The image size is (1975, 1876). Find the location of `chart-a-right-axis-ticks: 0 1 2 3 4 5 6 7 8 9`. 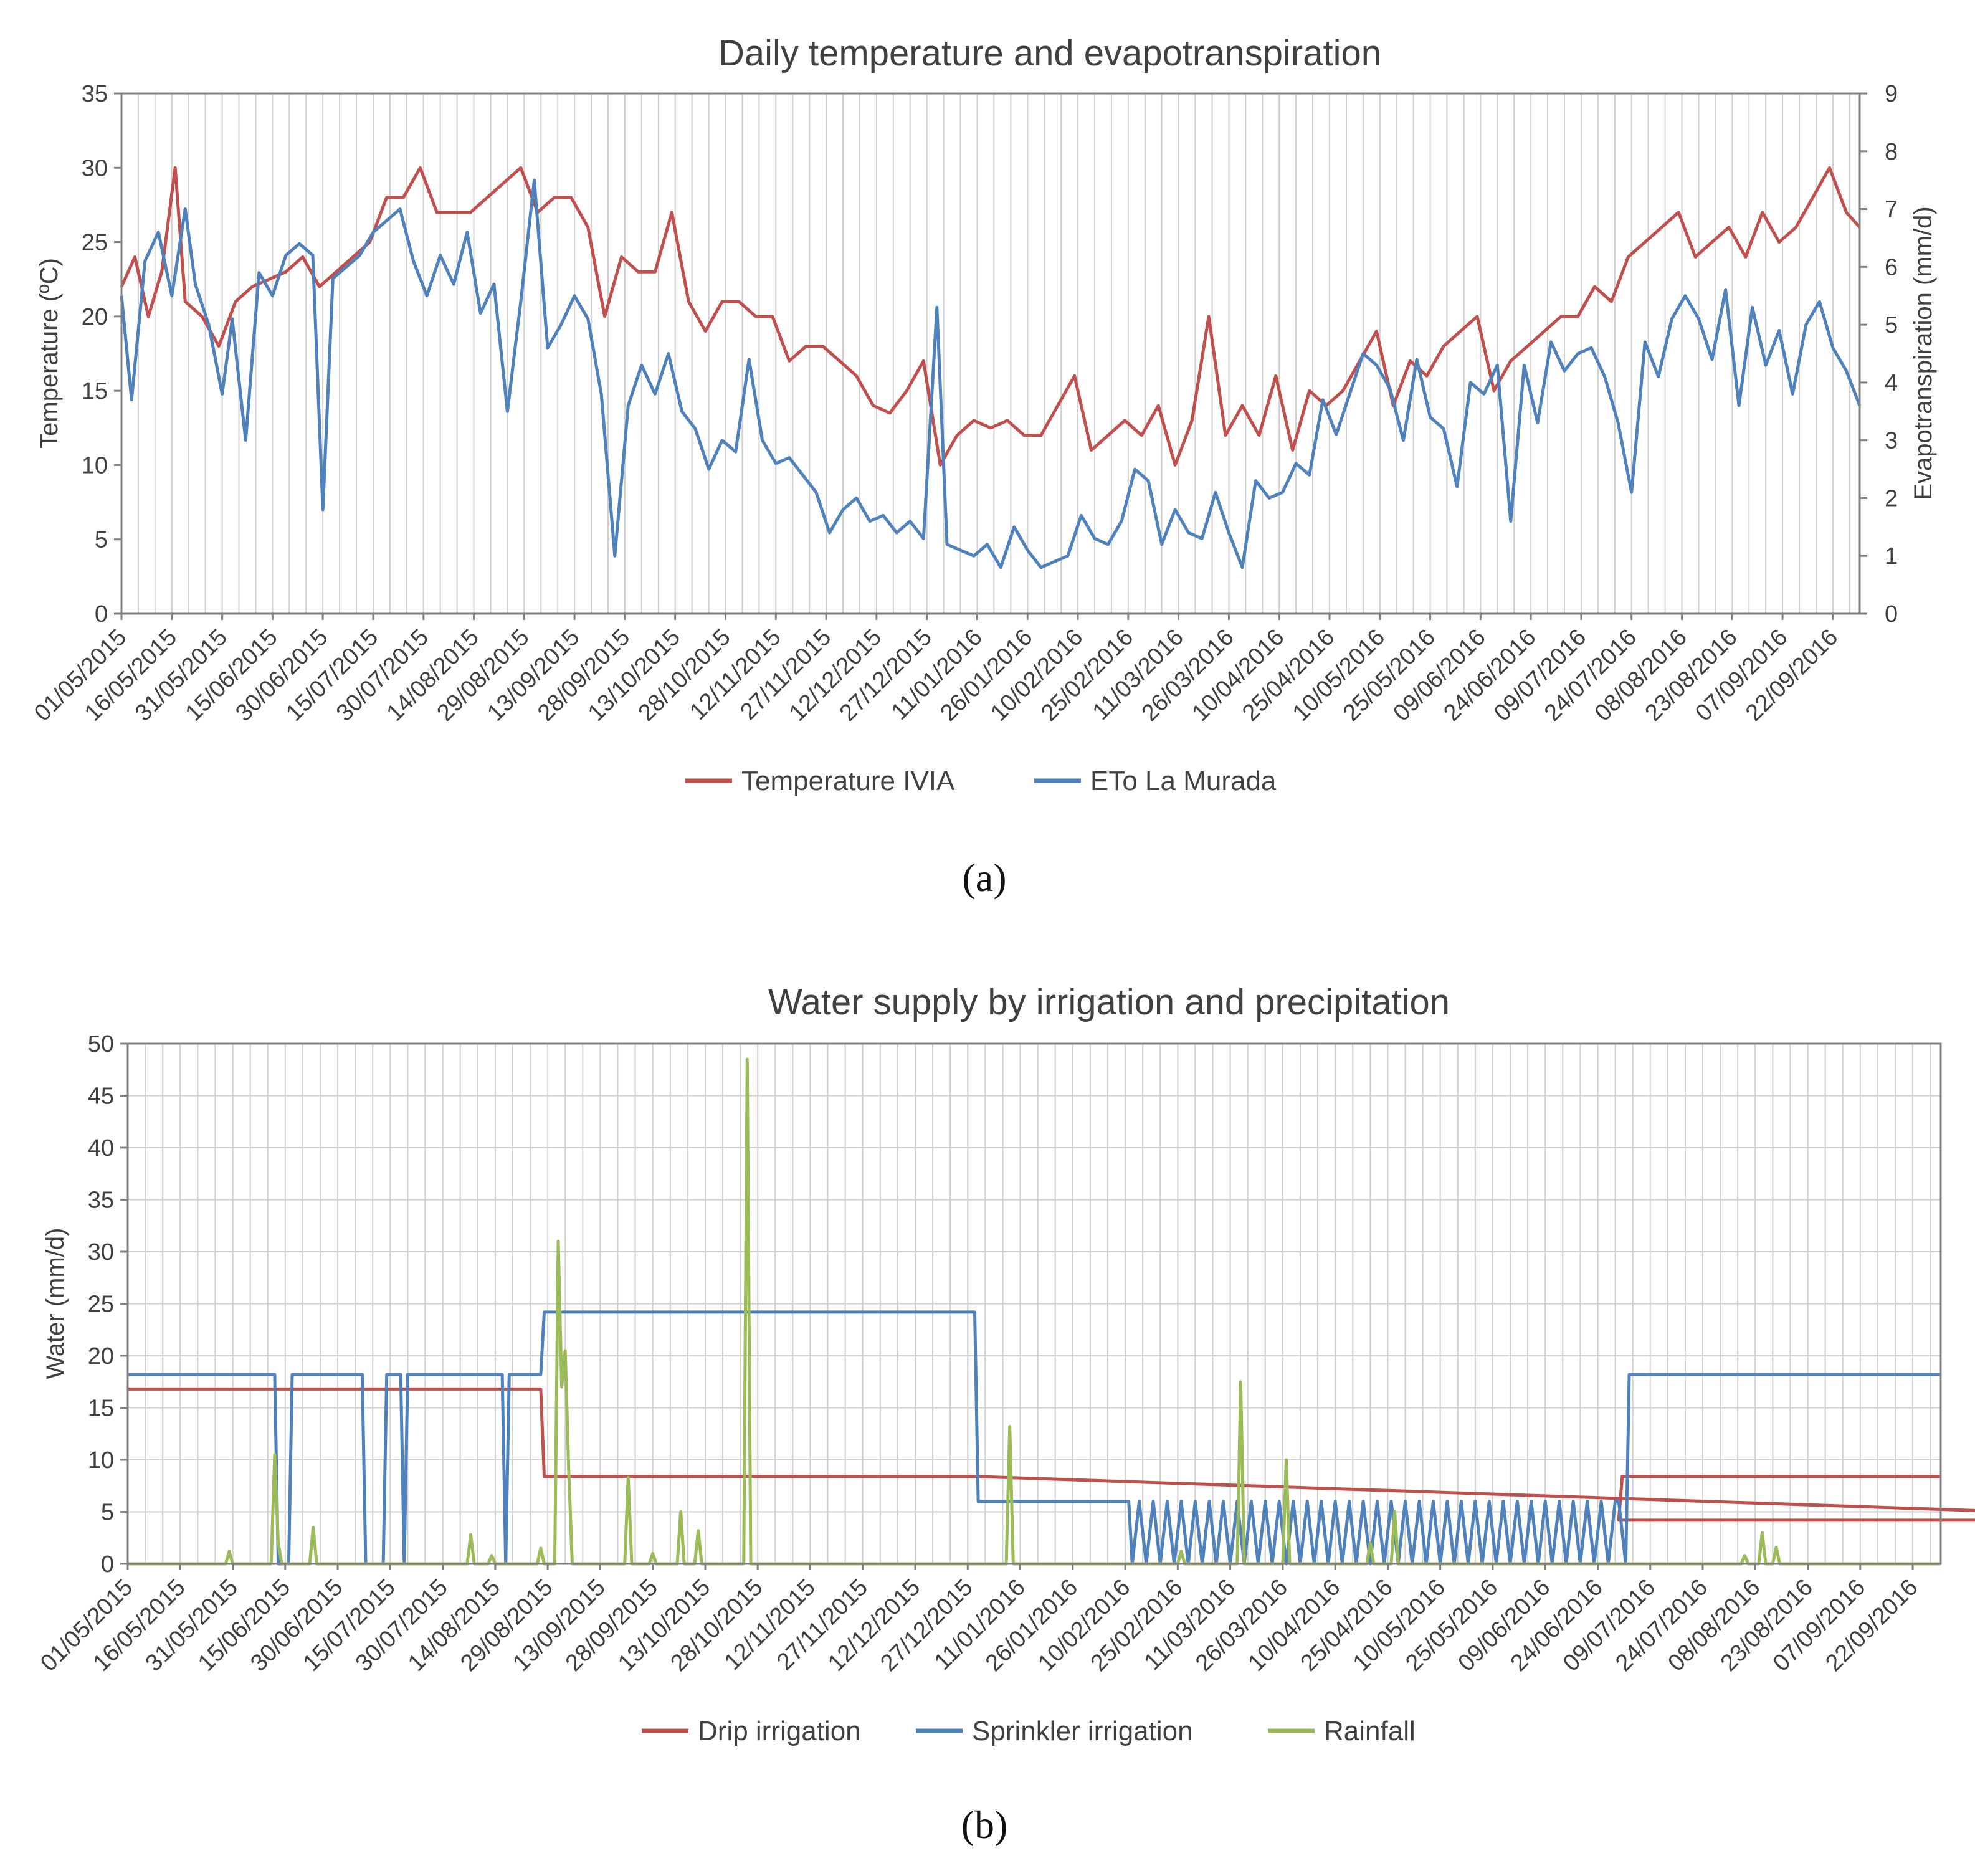

chart-a-right-axis-ticks: 0 1 2 3 4 5 6 7 8 9 is located at coordinates (1879, 354).